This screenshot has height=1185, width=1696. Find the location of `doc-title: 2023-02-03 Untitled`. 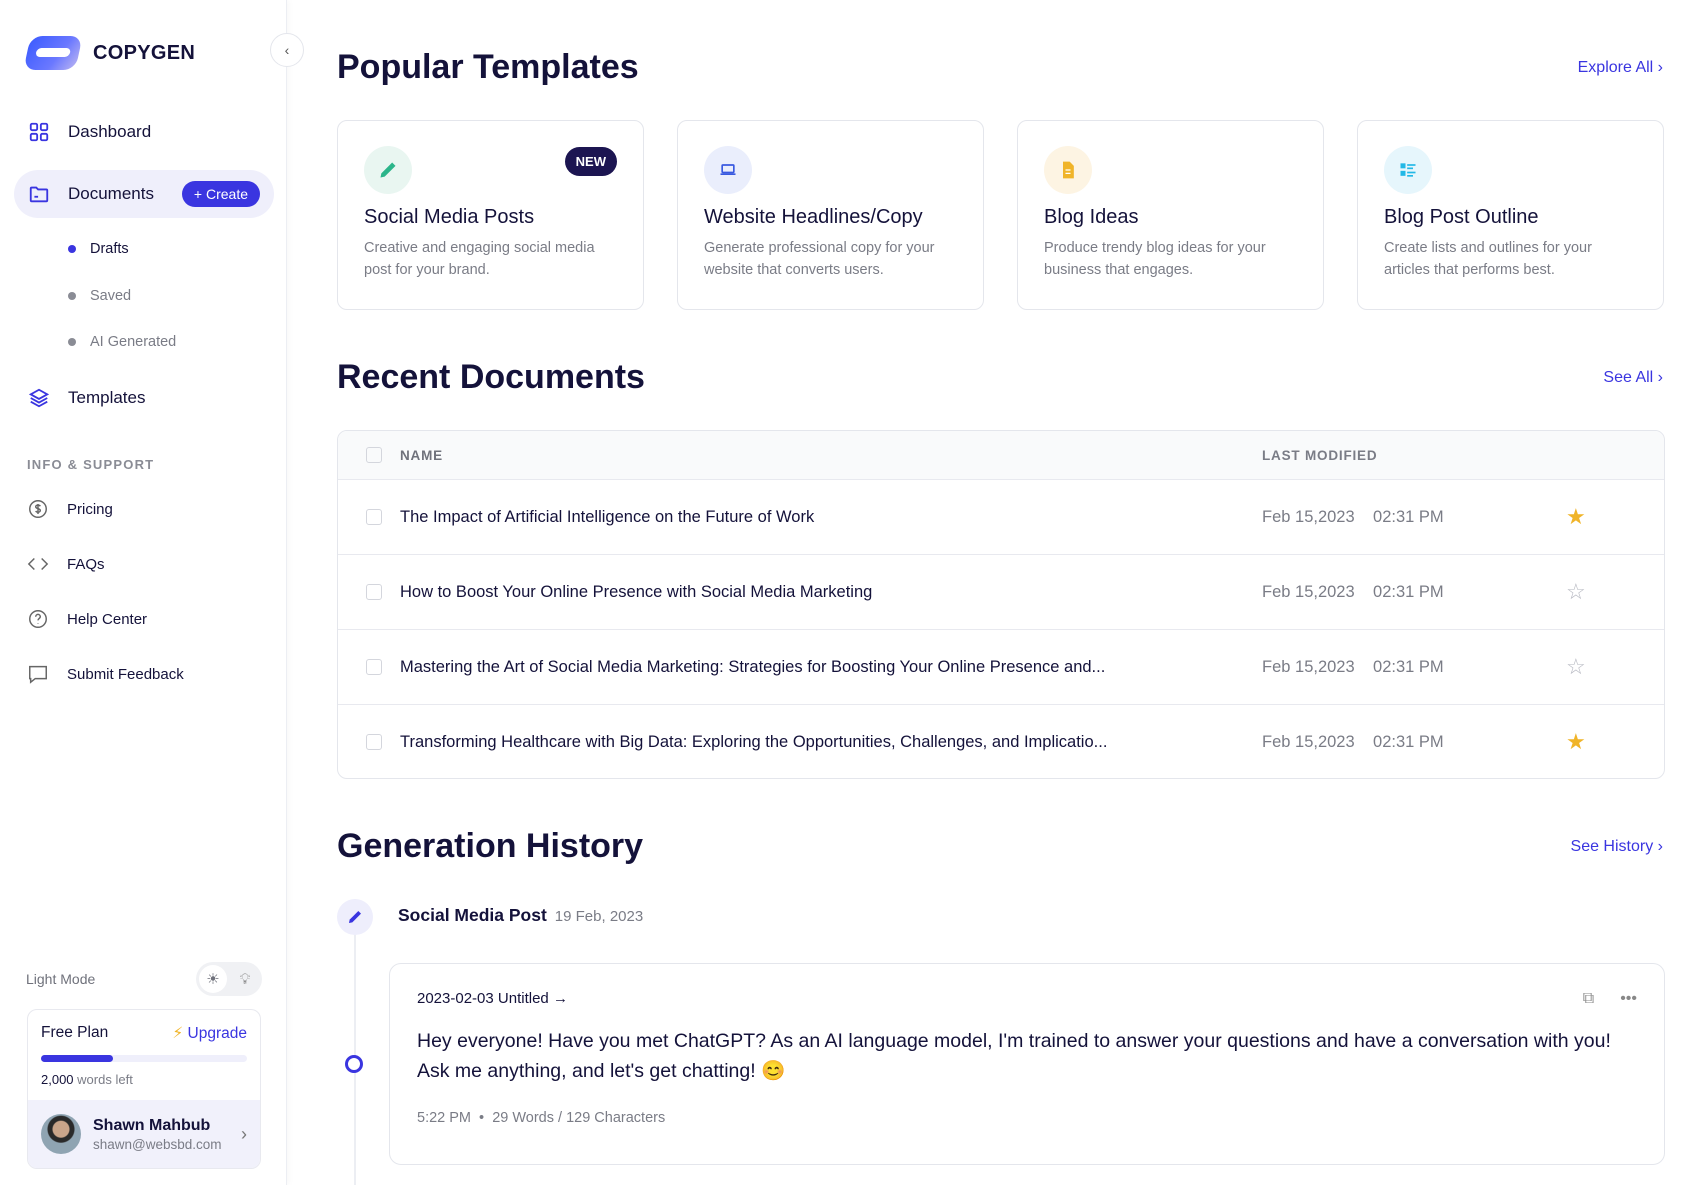

doc-title: 2023-02-03 Untitled is located at coordinates (483, 998).